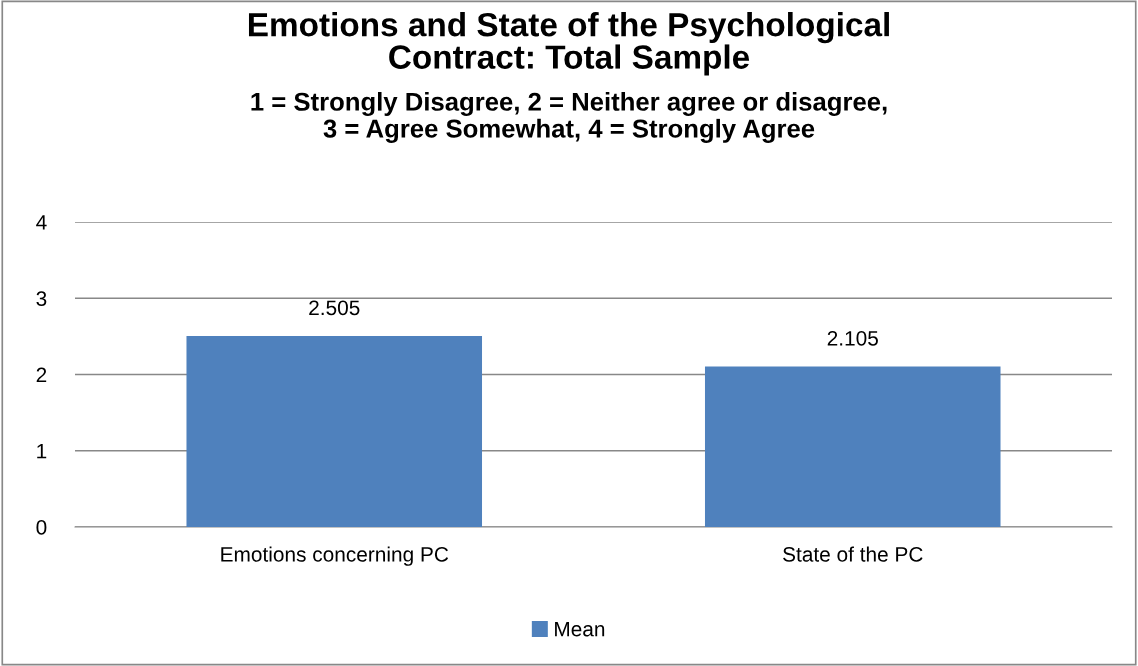 This screenshot has height=666, width=1138. I want to click on chart-title: Emotions and State of the Psychological Contract: Total Sample, so click(568, 44).